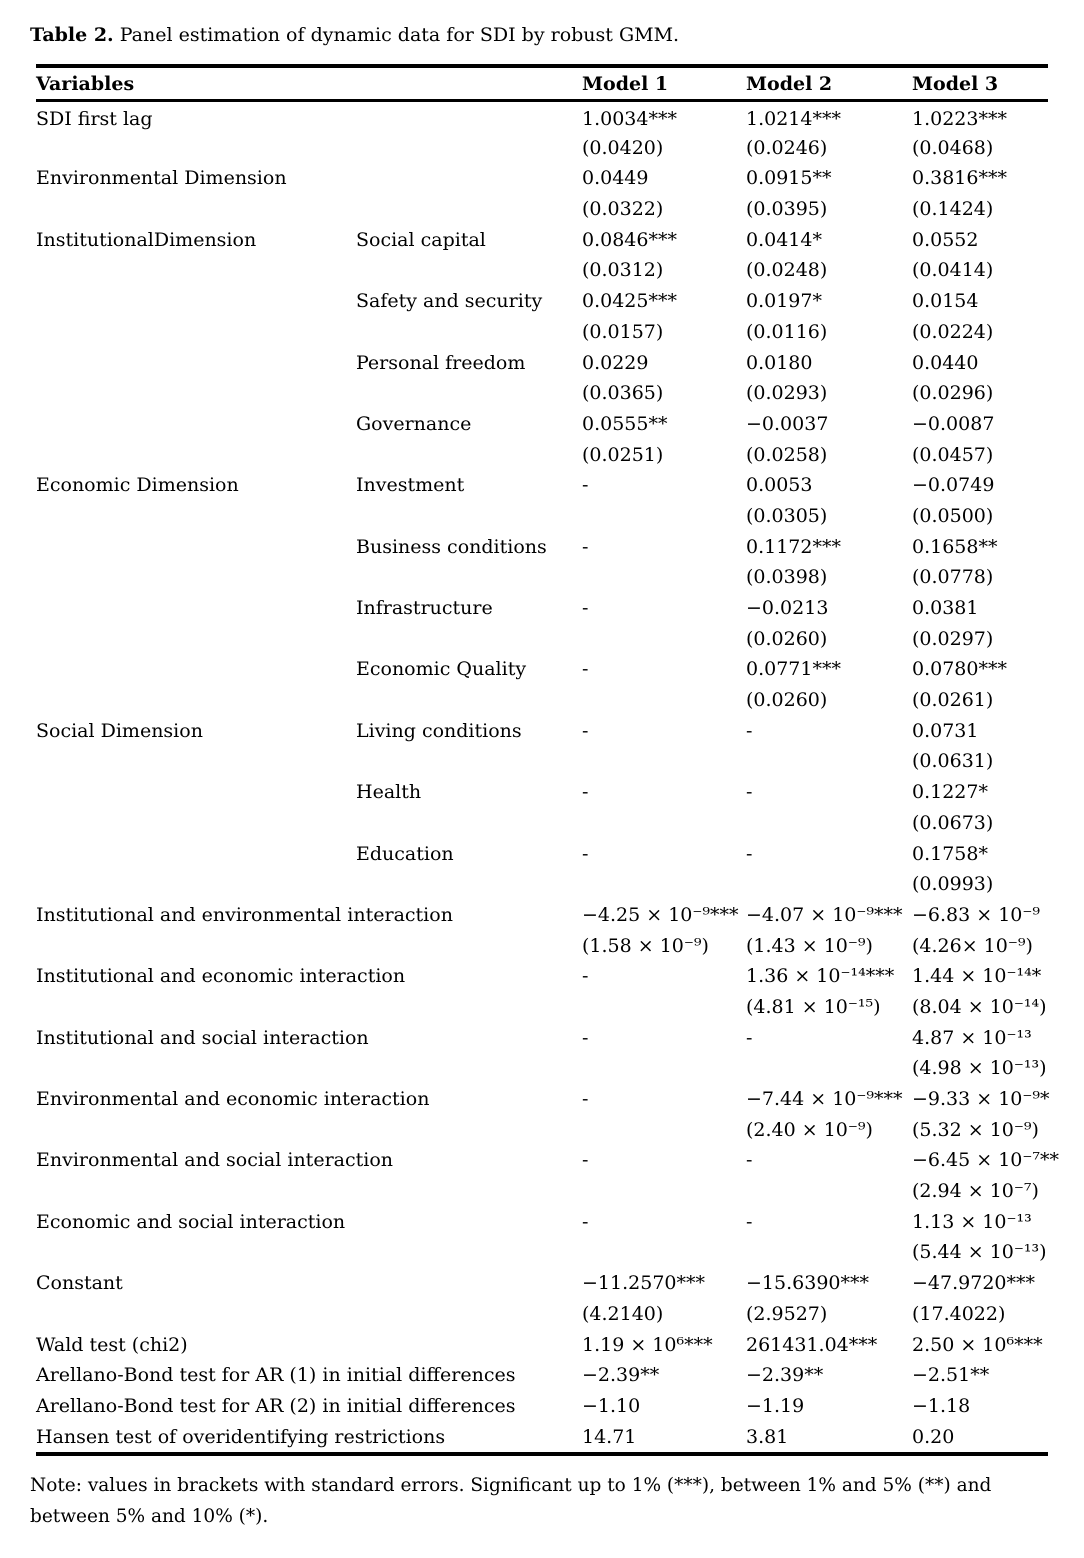  I want to click on model2-cell: 0.1172*** (0.0398), so click(829, 562).